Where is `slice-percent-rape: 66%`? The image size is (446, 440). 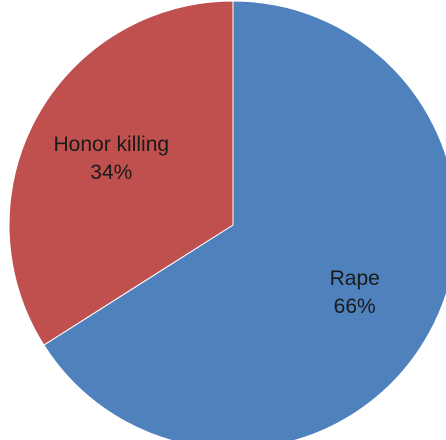
slice-percent-rape: 66% is located at coordinates (355, 306).